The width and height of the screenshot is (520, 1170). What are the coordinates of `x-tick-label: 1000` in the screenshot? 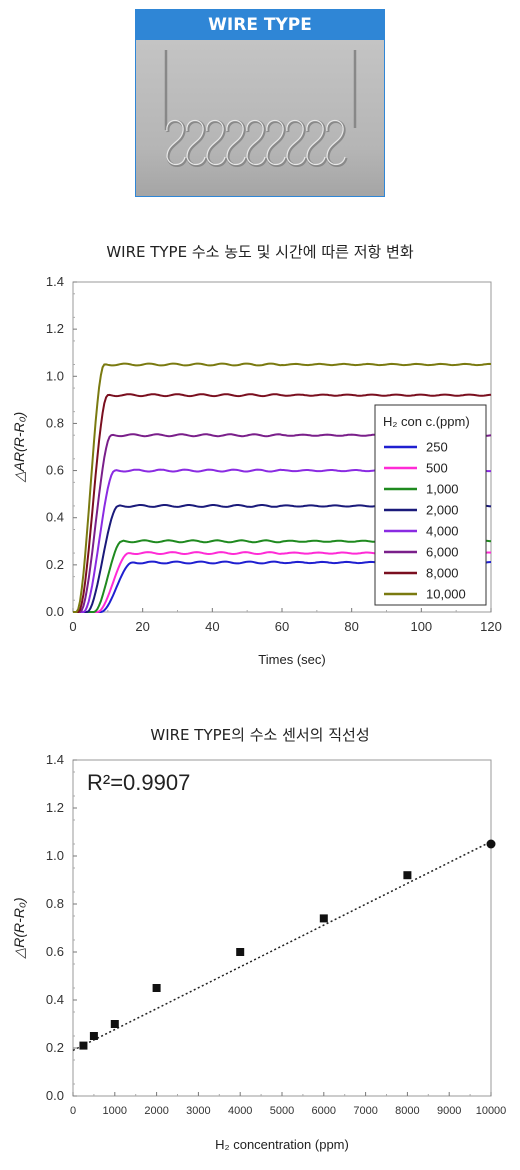 It's located at (115, 1111).